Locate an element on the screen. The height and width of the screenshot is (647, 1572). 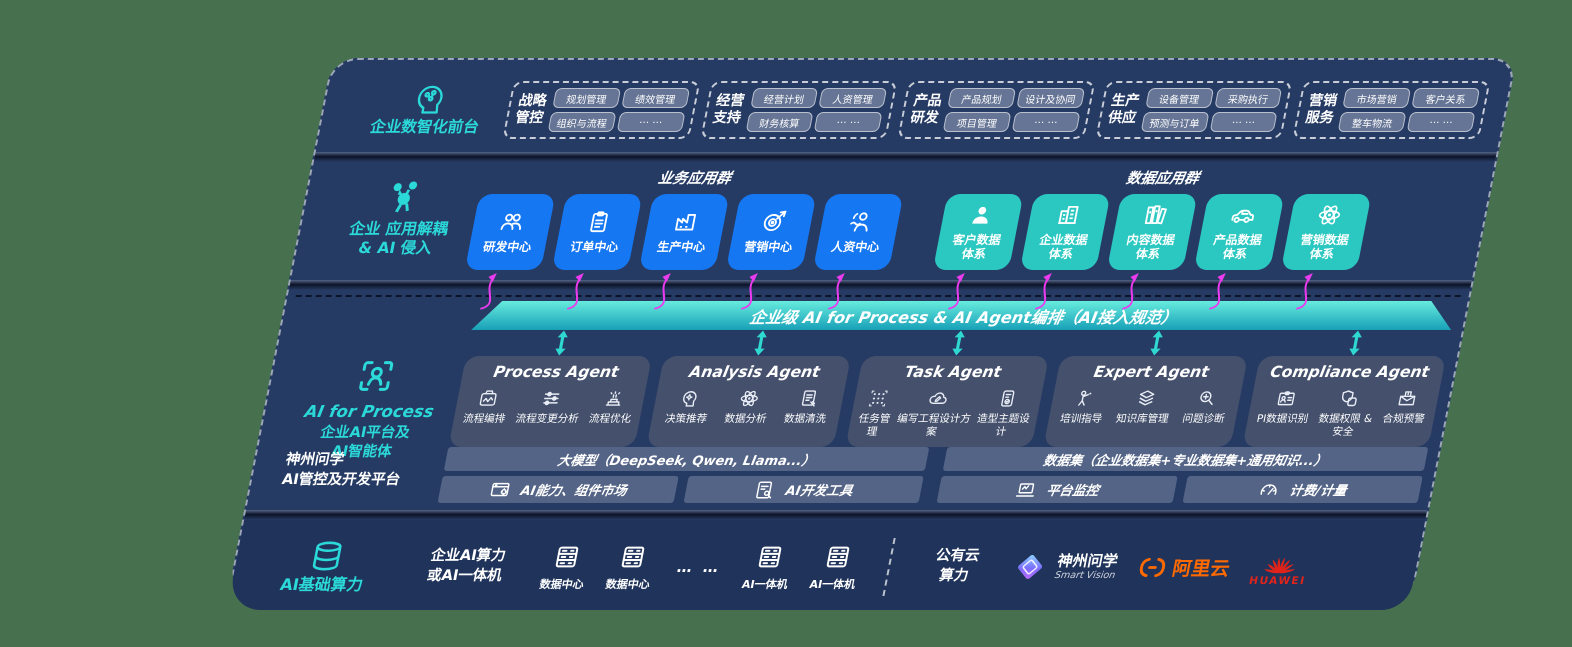
module-pill: 组织与流程 is located at coordinates (582, 122).